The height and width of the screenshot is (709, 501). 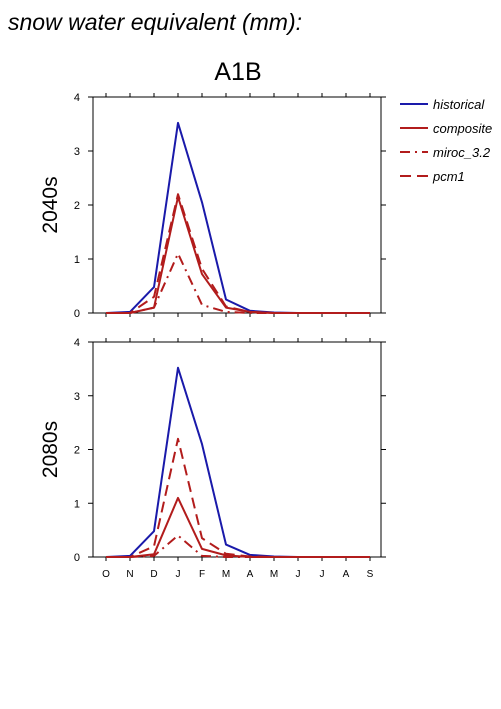 What do you see at coordinates (106, 574) in the screenshot?
I see `x-tick-label: O` at bounding box center [106, 574].